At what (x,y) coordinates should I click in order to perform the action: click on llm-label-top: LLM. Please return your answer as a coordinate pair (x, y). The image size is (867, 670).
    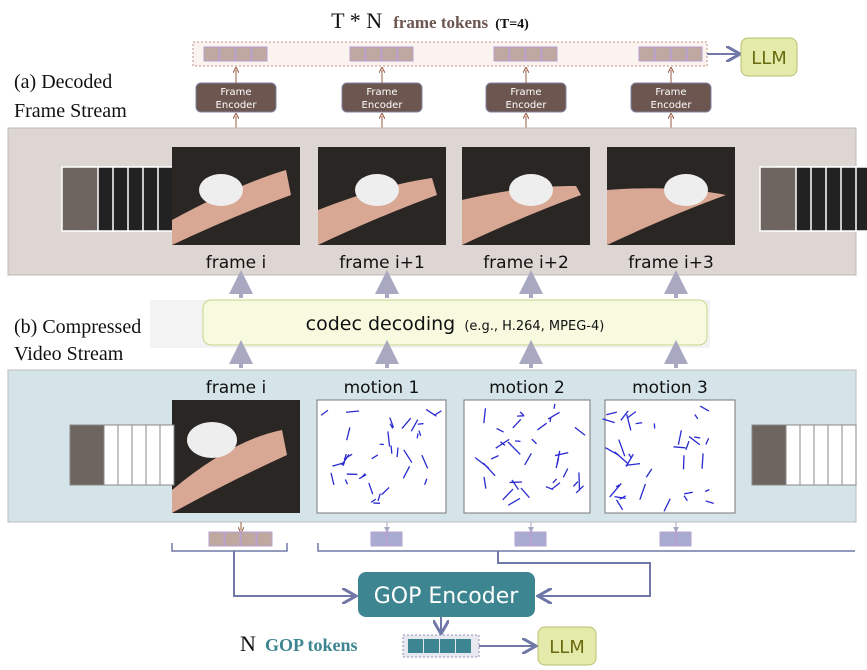
    Looking at the image, I should click on (769, 58).